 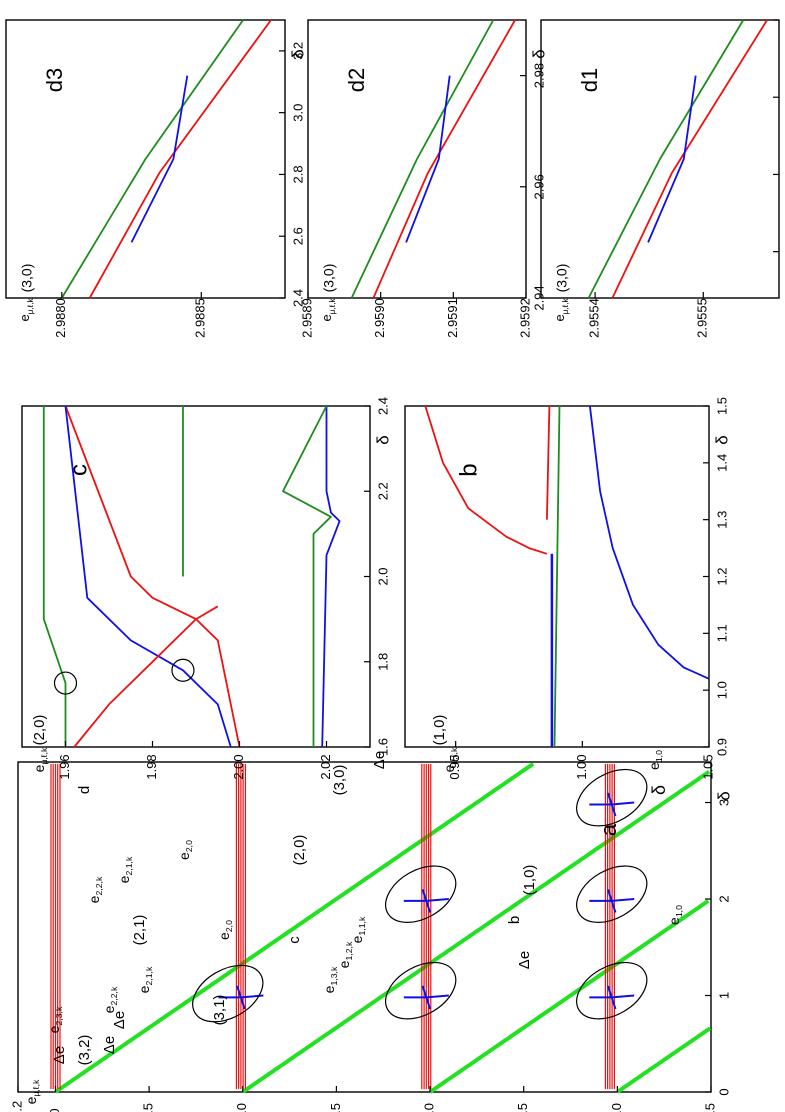 What do you see at coordinates (616, 1107) in the screenshot?
I see `ytick-label: 3.0` at bounding box center [616, 1107].